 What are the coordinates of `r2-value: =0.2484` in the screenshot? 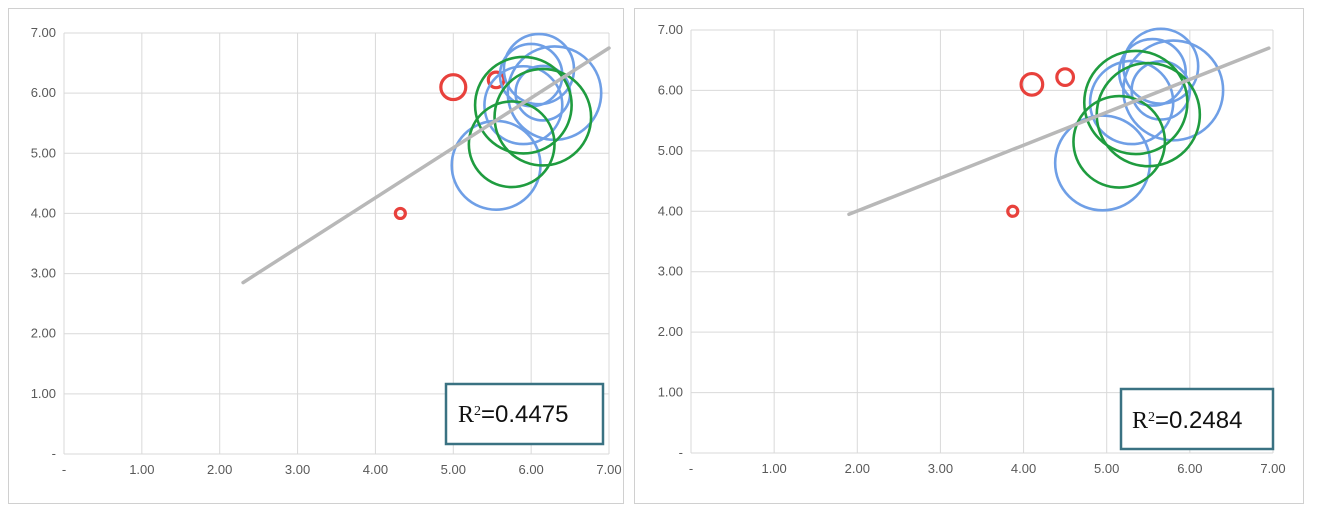 It's located at (1198, 420).